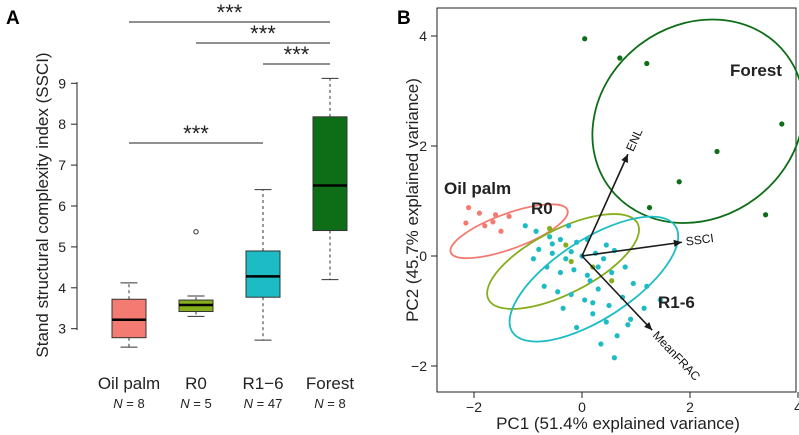 This screenshot has width=799, height=435. I want to click on group-label-forest: Forest, so click(756, 70).